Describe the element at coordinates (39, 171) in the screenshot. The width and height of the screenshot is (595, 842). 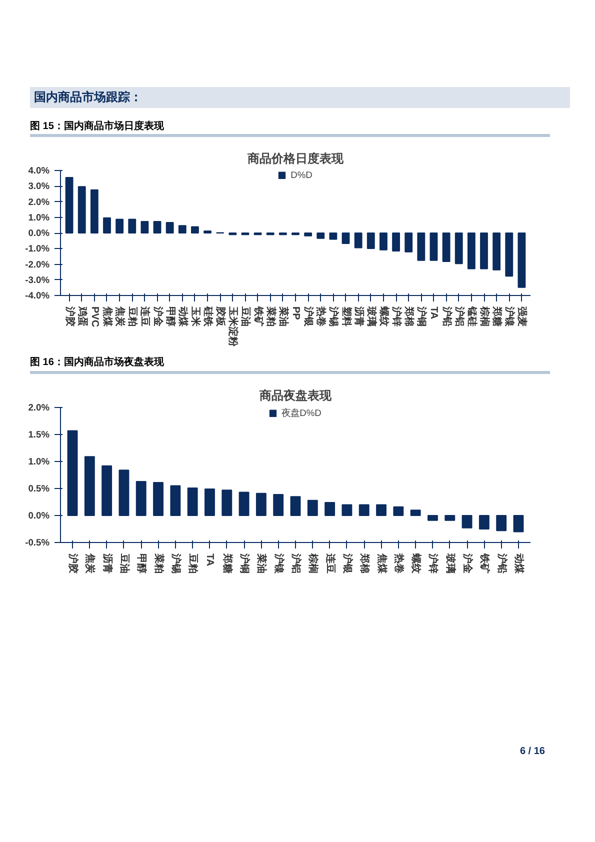
I see `y-tick-label: 4.0%` at that location.